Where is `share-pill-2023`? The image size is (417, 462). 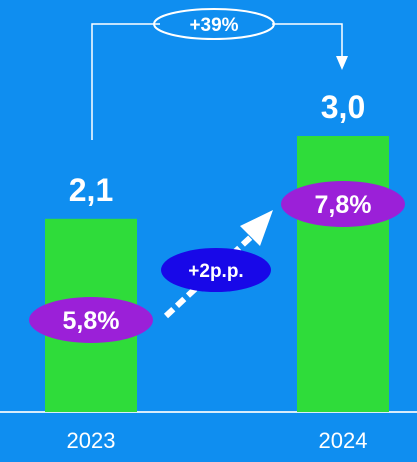 share-pill-2023 is located at coordinates (91, 320).